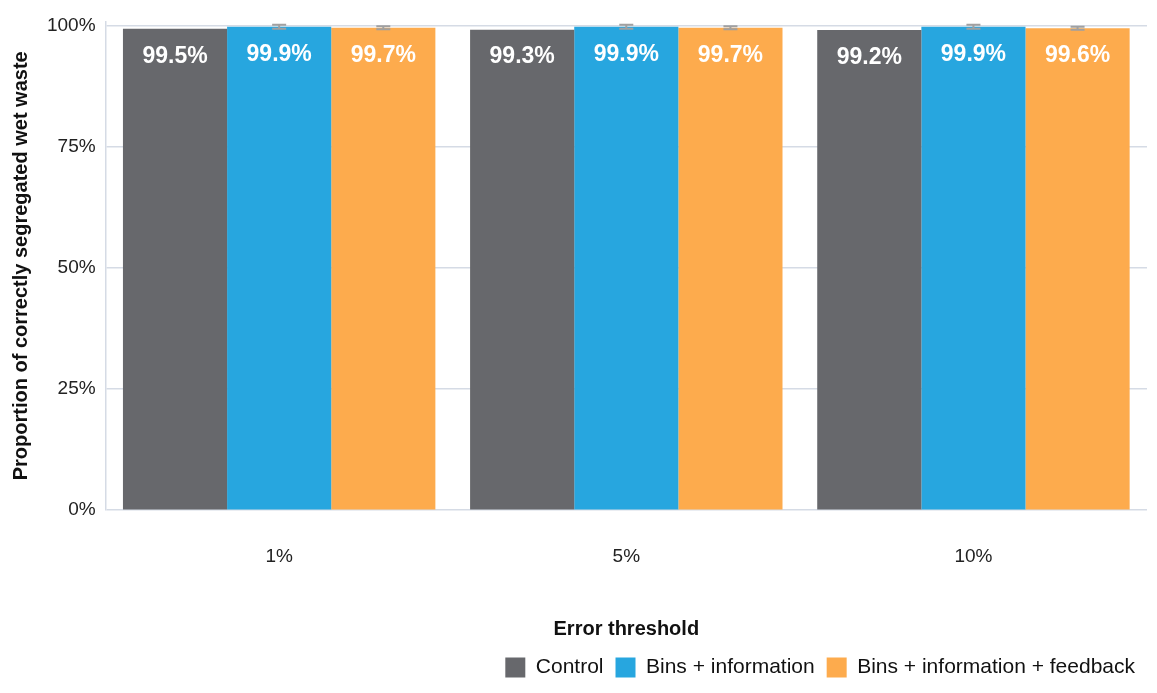 This screenshot has width=1157, height=693. I want to click on data-label: 99.6%, so click(1077, 54).